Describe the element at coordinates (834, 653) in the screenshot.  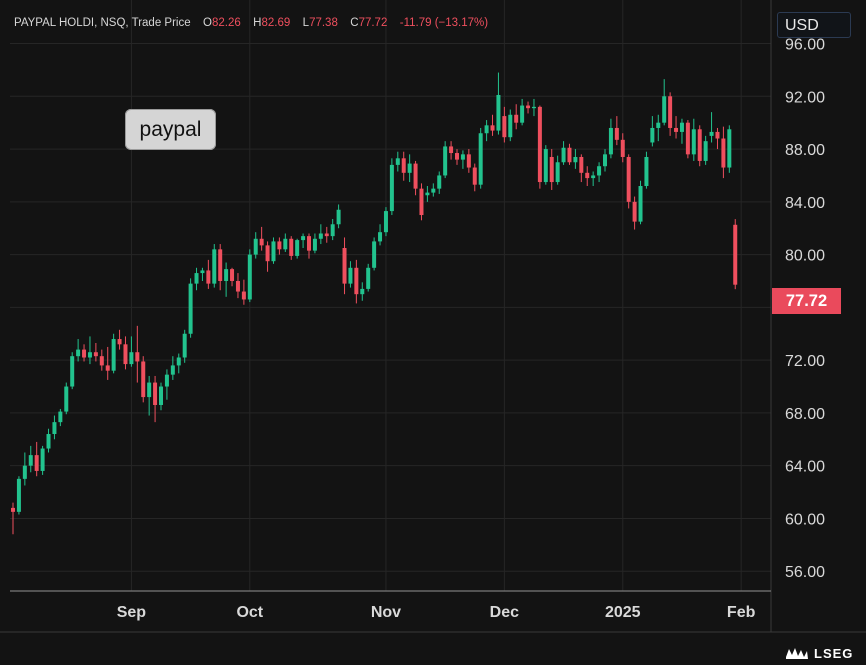
I see `lseg-logo-text: LSEG` at that location.